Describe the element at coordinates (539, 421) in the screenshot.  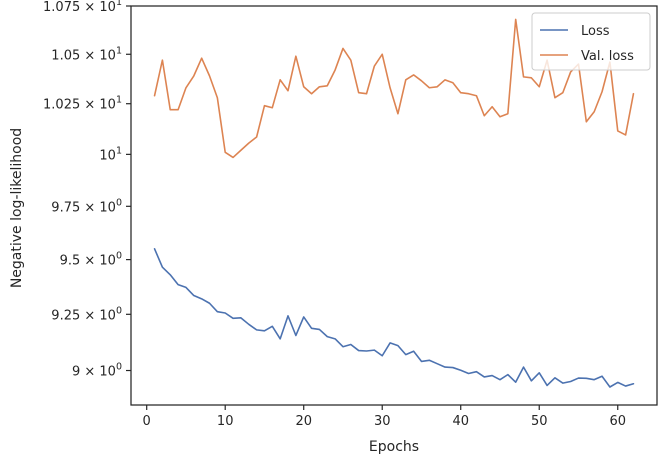
I see `x-tick-label: 50` at that location.